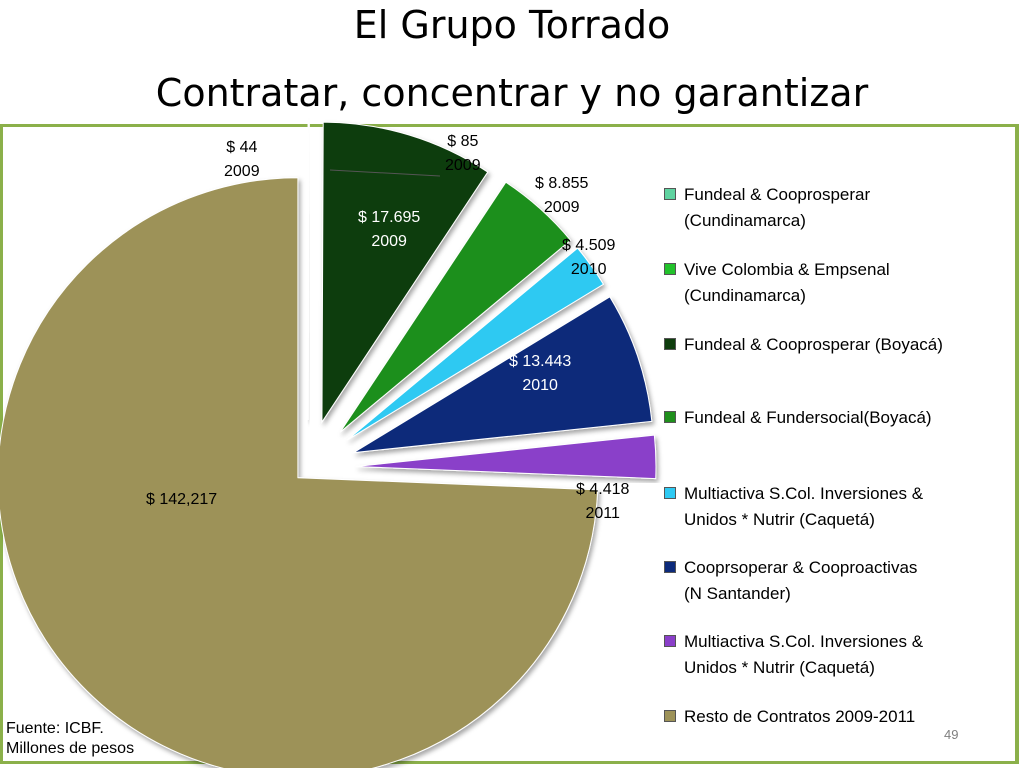 This screenshot has width=1024, height=768. What do you see at coordinates (588, 258) in the screenshot?
I see `data-label-slice-4: $ 4.509 2010` at bounding box center [588, 258].